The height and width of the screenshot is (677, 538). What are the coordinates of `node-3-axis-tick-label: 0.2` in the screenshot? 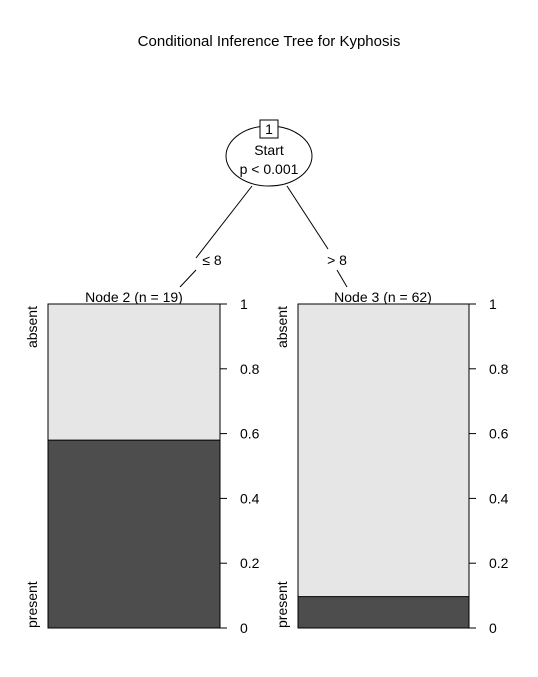 It's located at (499, 563).